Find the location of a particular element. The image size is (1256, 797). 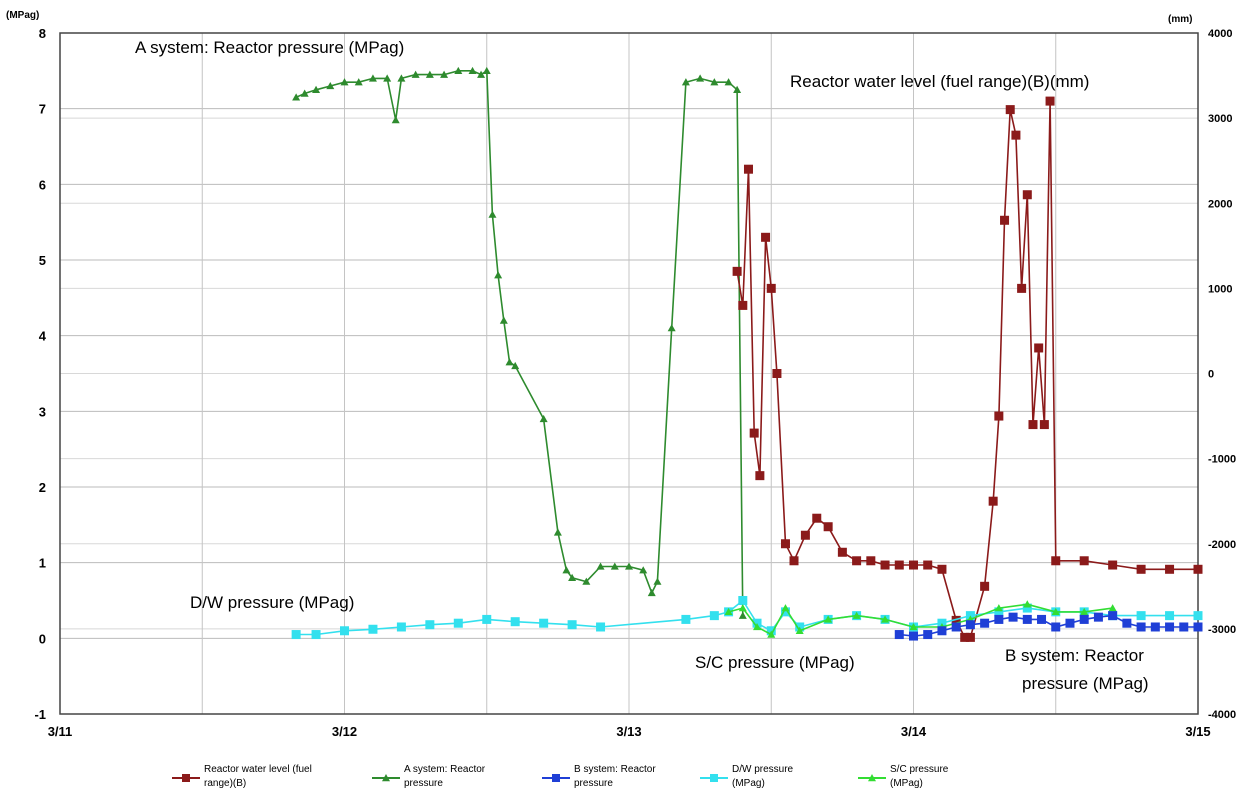

annotation-dw-pressure: D/W pressure (MPag) is located at coordinates (272, 602).